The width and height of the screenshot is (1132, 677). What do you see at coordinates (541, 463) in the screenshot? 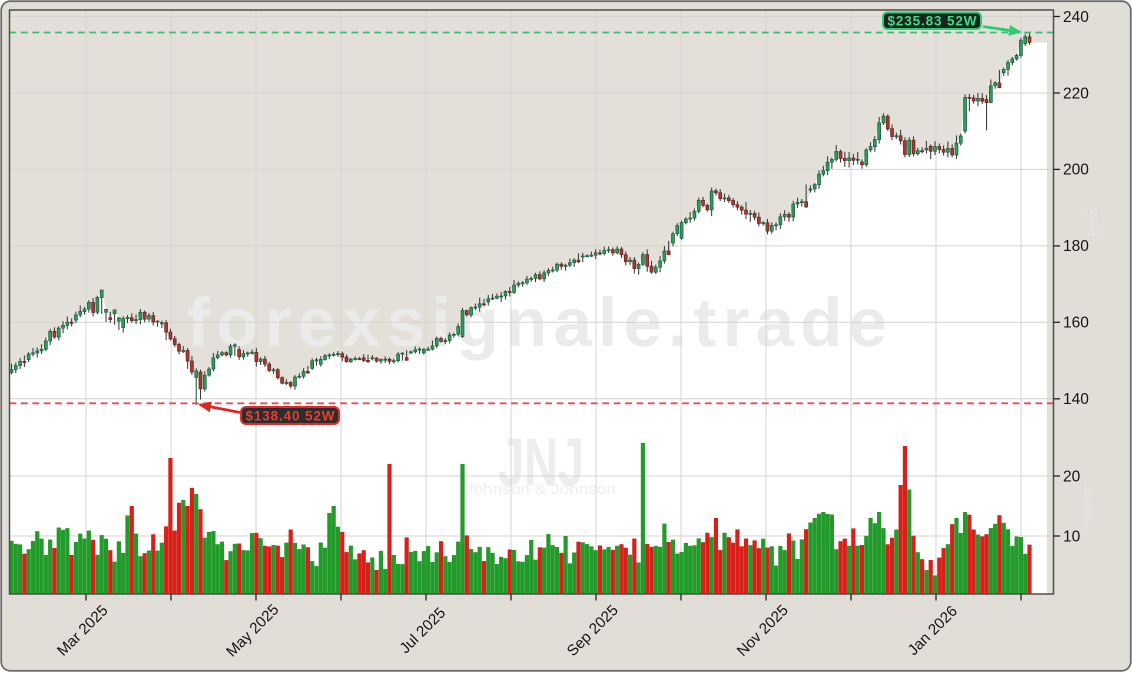
I see `svg-text: JNJ` at bounding box center [541, 463].